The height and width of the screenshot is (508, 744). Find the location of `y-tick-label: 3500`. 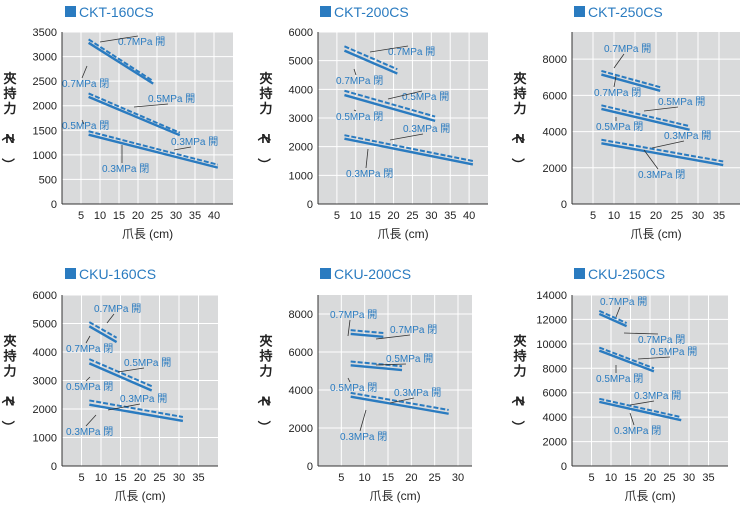

y-tick-label: 3500 is located at coordinates (45, 33).